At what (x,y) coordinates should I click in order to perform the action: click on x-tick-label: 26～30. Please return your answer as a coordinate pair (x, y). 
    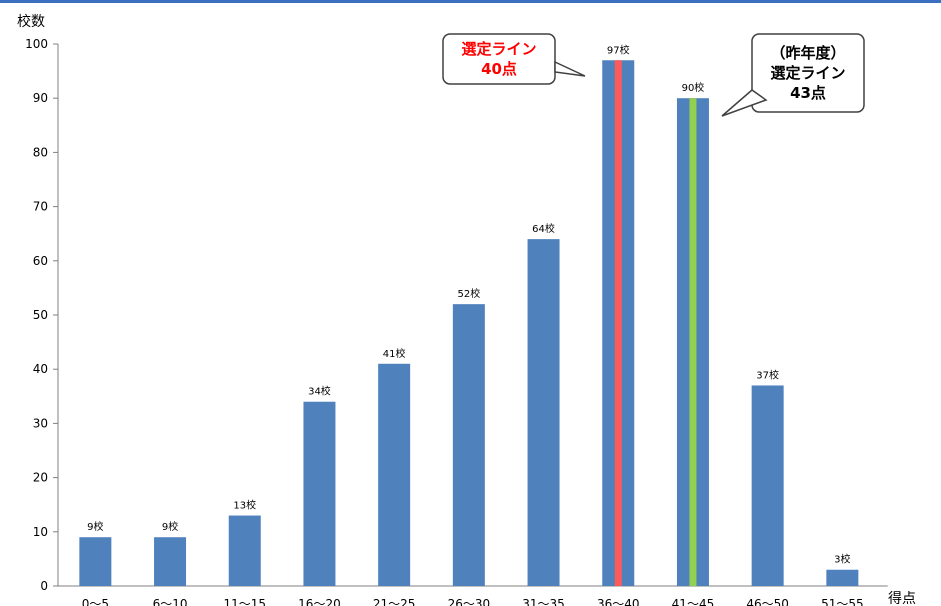
    Looking at the image, I should click on (469, 601).